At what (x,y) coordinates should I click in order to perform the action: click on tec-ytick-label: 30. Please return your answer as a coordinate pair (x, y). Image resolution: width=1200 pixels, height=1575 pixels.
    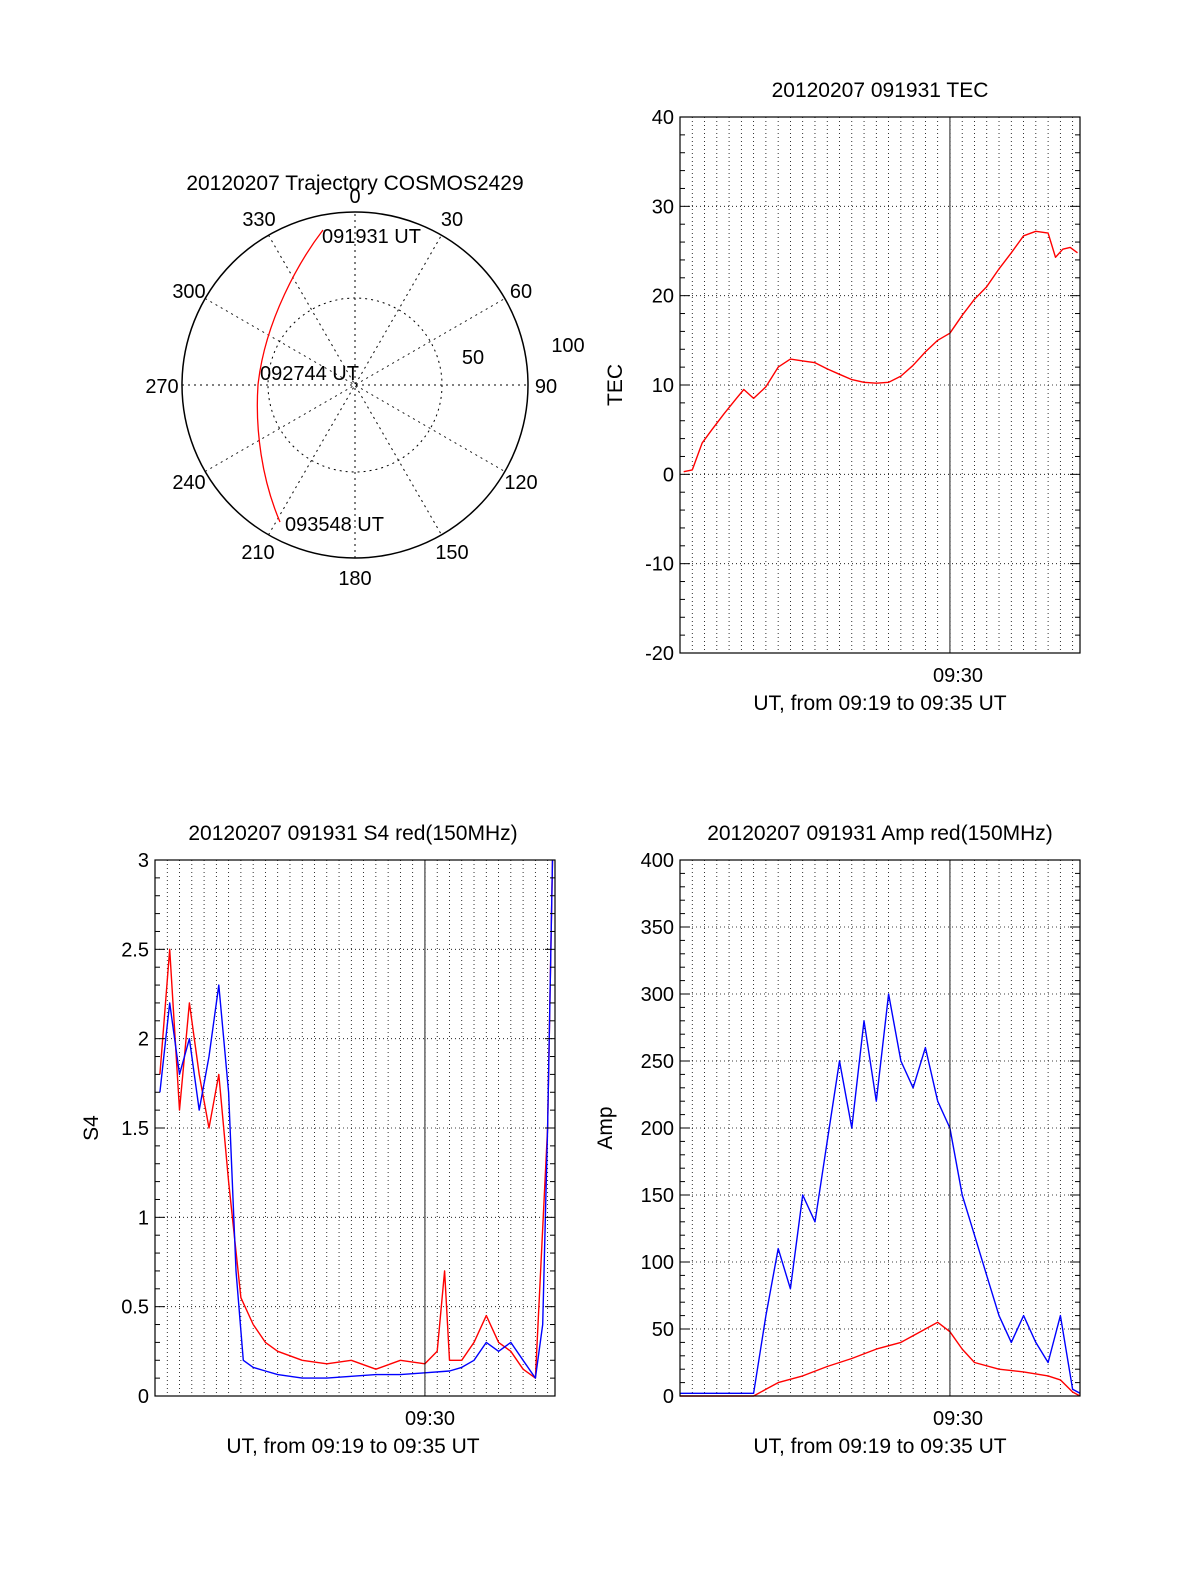
    Looking at the image, I should click on (663, 207).